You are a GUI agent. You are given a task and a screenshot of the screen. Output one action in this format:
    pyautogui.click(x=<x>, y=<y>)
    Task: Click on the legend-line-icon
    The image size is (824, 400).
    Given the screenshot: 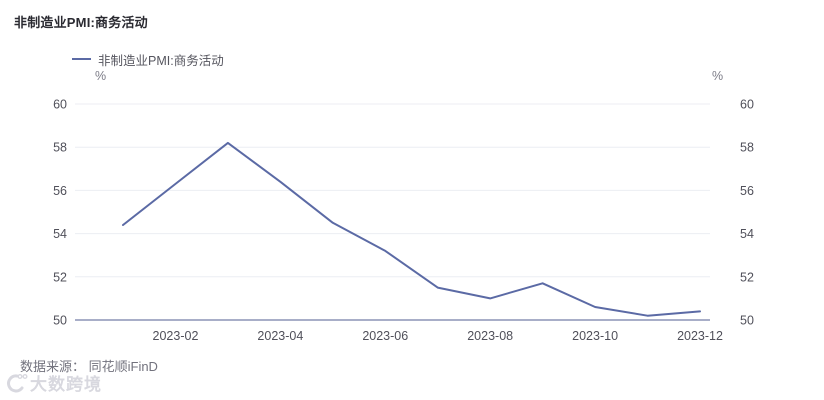 What is the action you would take?
    pyautogui.click(x=81, y=59)
    